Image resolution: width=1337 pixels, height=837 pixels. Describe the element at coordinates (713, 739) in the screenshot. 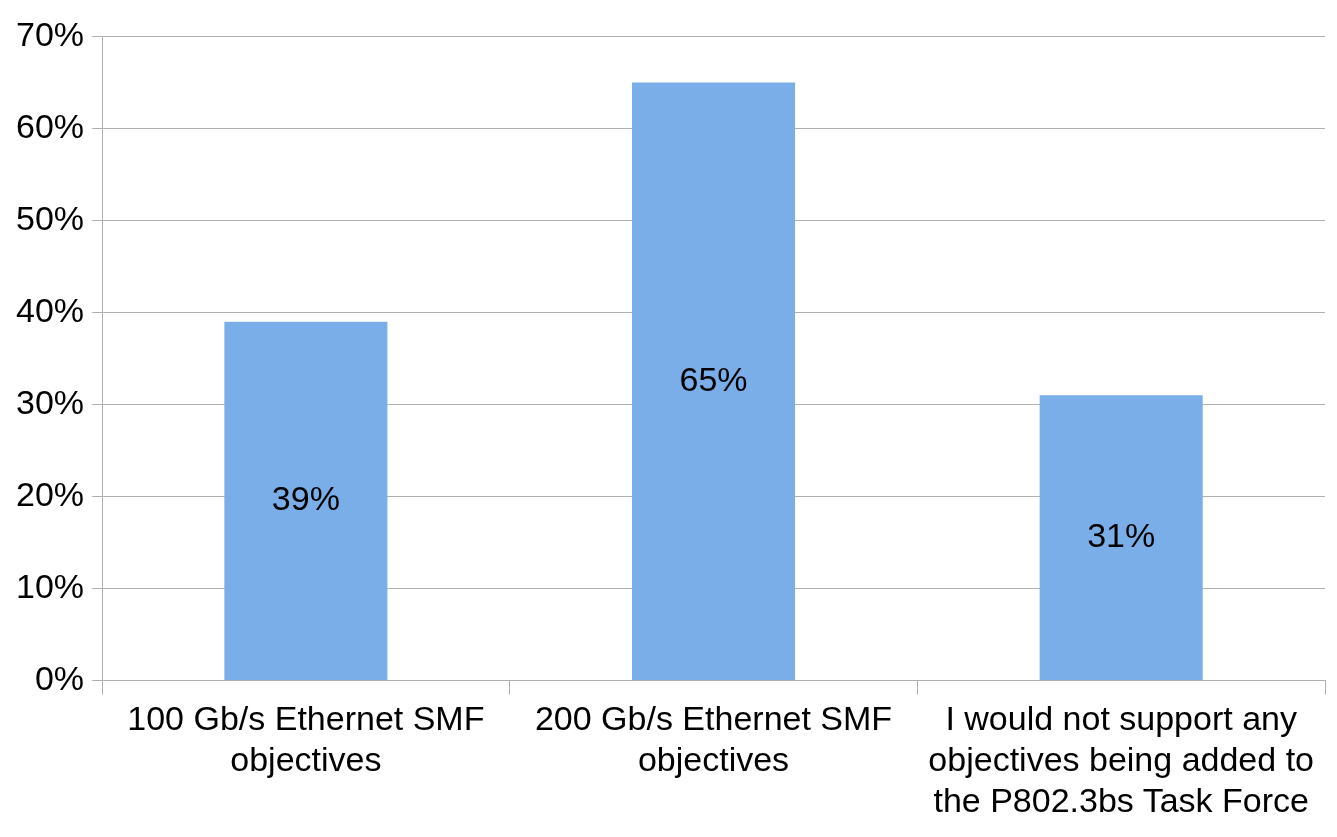

I see `x-tick-label: 200 Gb/s Ethernet SMF objectives` at that location.